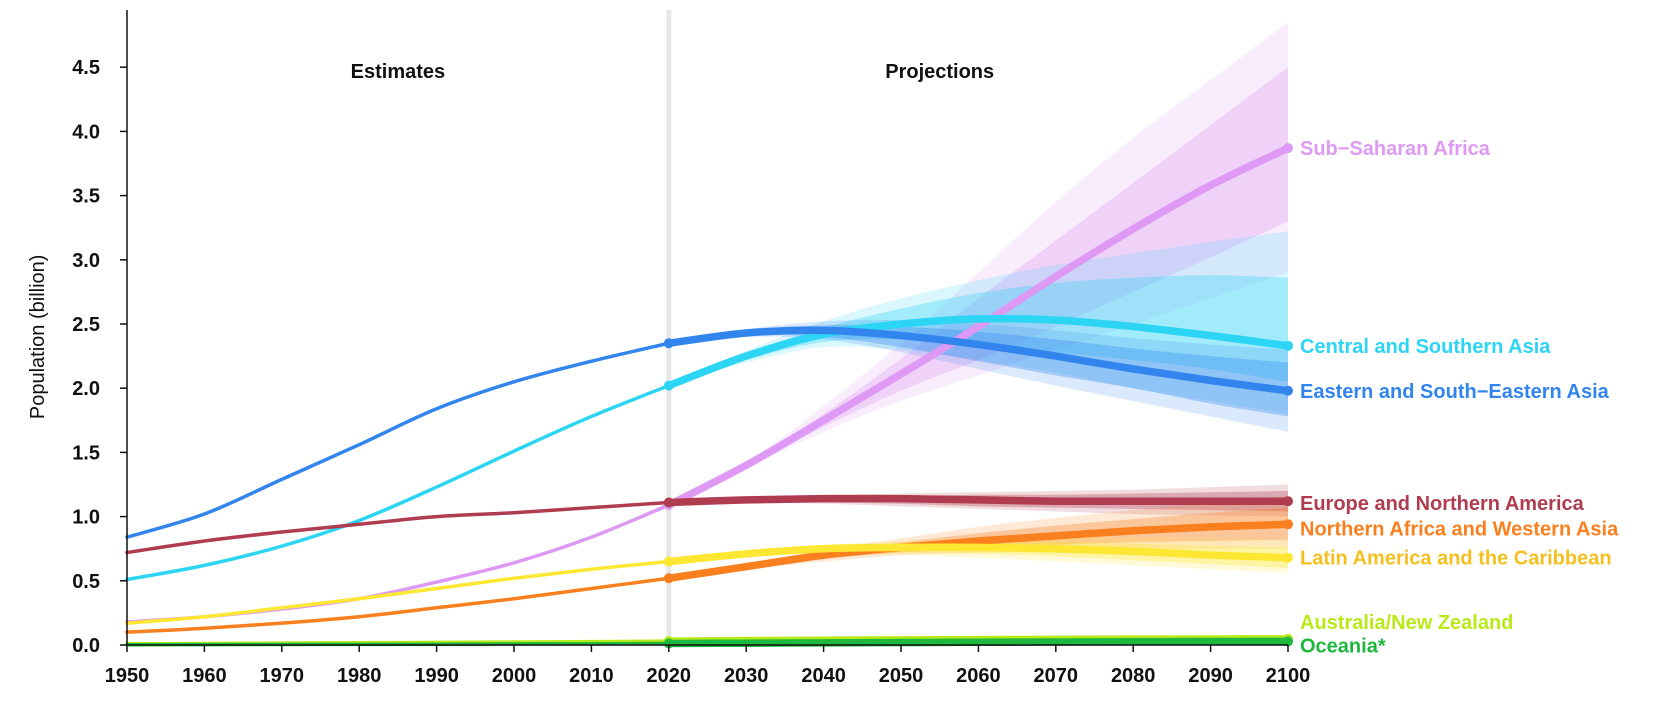  Describe the element at coordinates (1455, 392) in the screenshot. I see `eastern-and-south-eastern-asia-label: Eastern and South−Eastern Asia` at that location.